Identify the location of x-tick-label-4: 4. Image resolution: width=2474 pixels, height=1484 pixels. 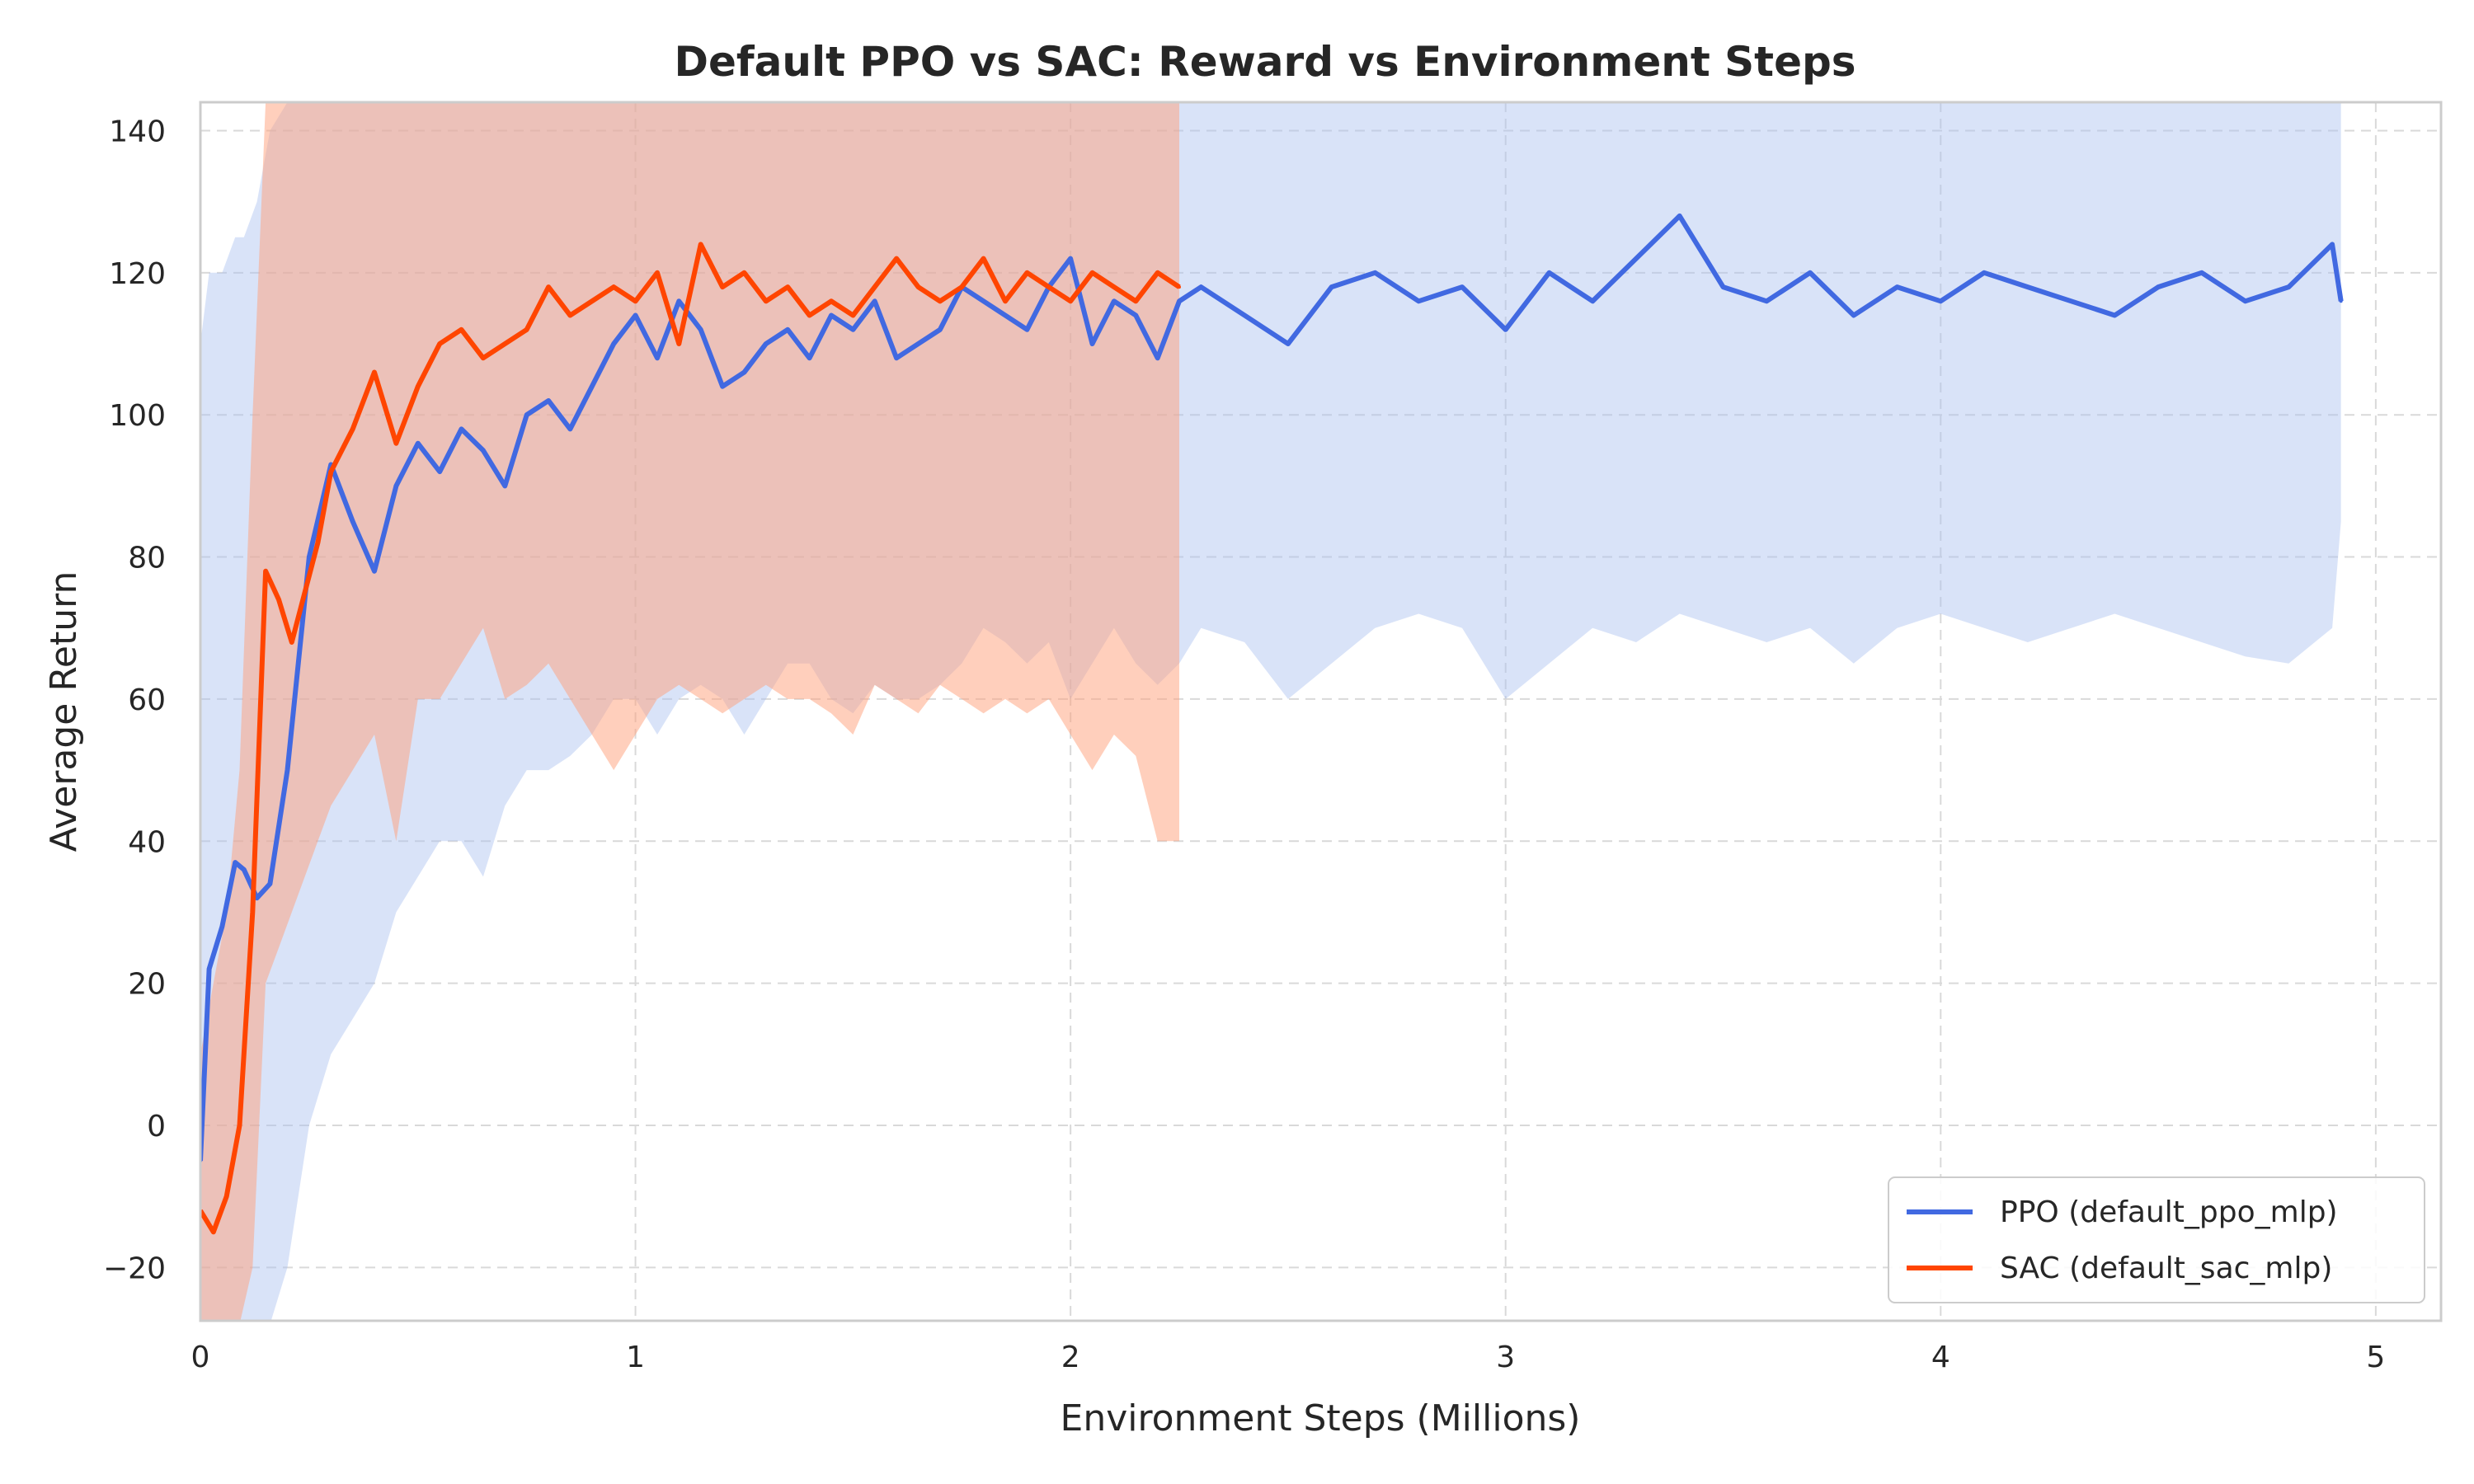
(1940, 1357).